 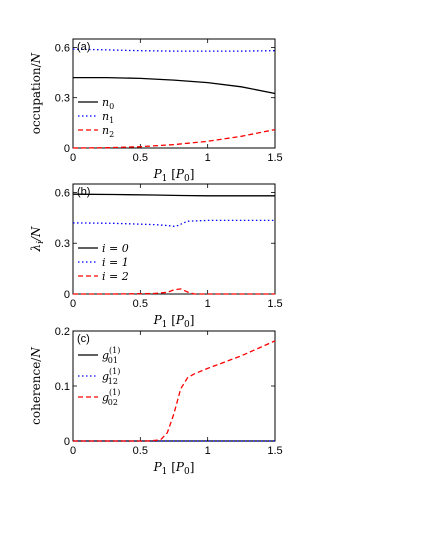 What do you see at coordinates (108, 131) in the screenshot?
I see `legend-entry: n2` at bounding box center [108, 131].